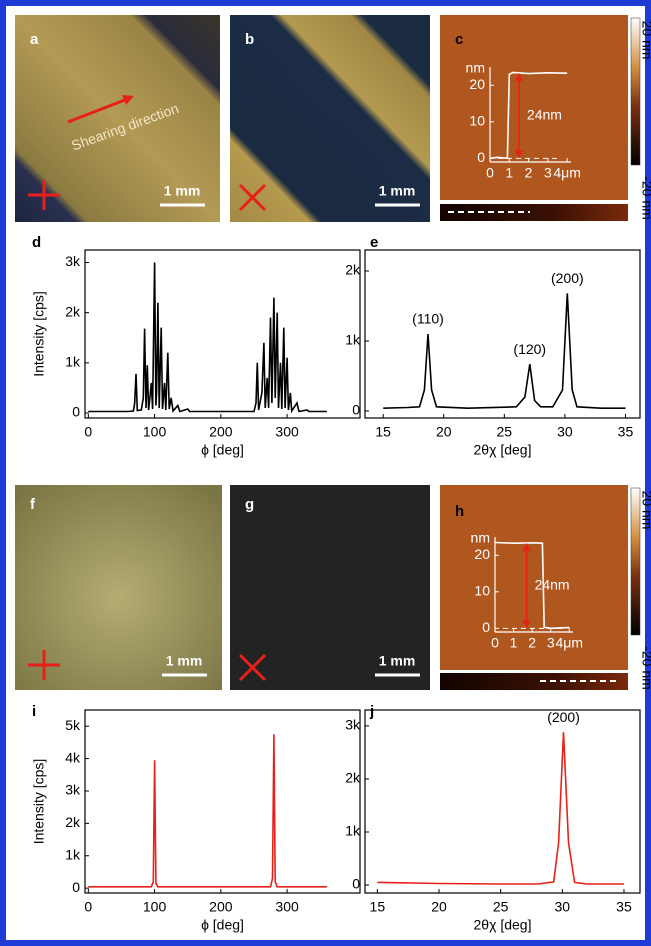  Describe the element at coordinates (249, 504) in the screenshot. I see `panel-label: g` at that location.